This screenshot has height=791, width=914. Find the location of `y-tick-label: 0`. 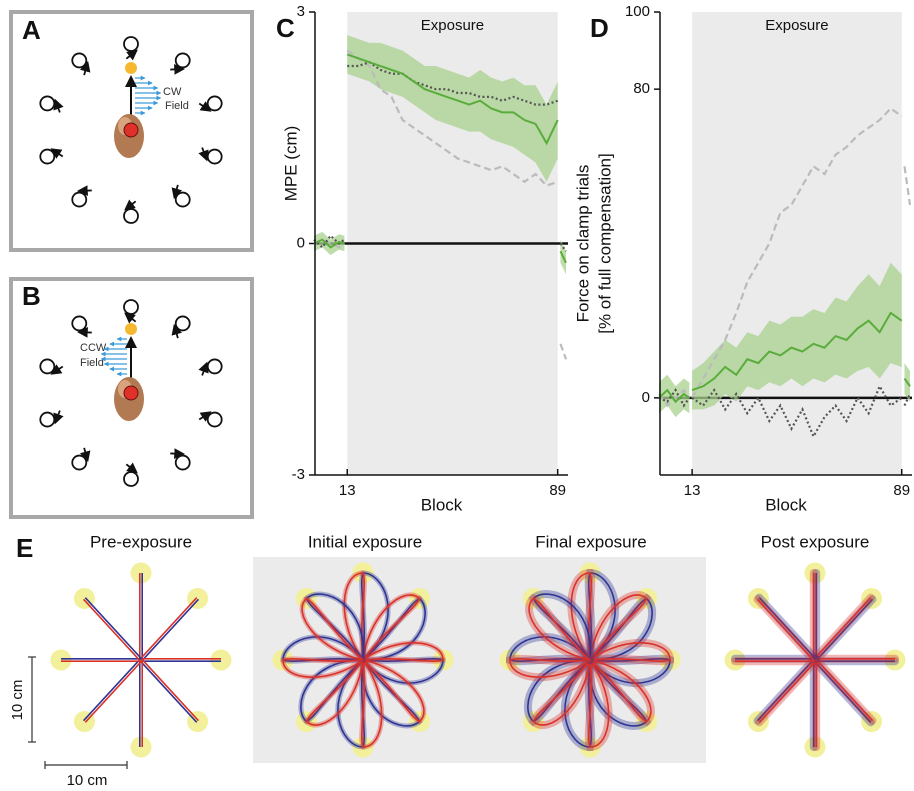

y-tick-label: 0 is located at coordinates (301, 242).